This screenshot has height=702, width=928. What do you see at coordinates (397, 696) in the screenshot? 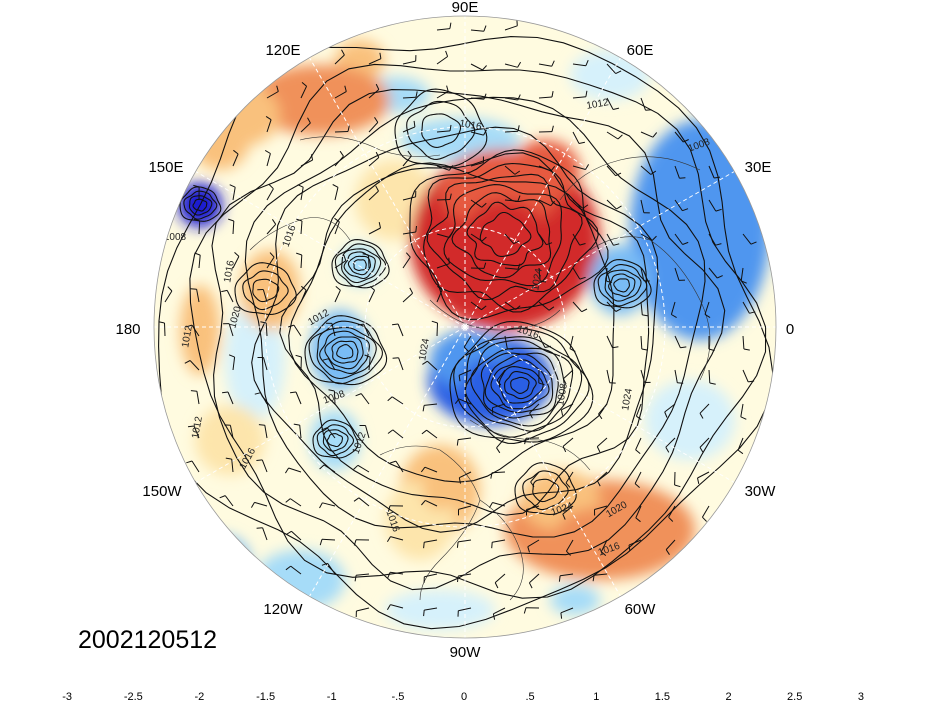
I see `colorbar-tick-label: -.5` at bounding box center [397, 696].